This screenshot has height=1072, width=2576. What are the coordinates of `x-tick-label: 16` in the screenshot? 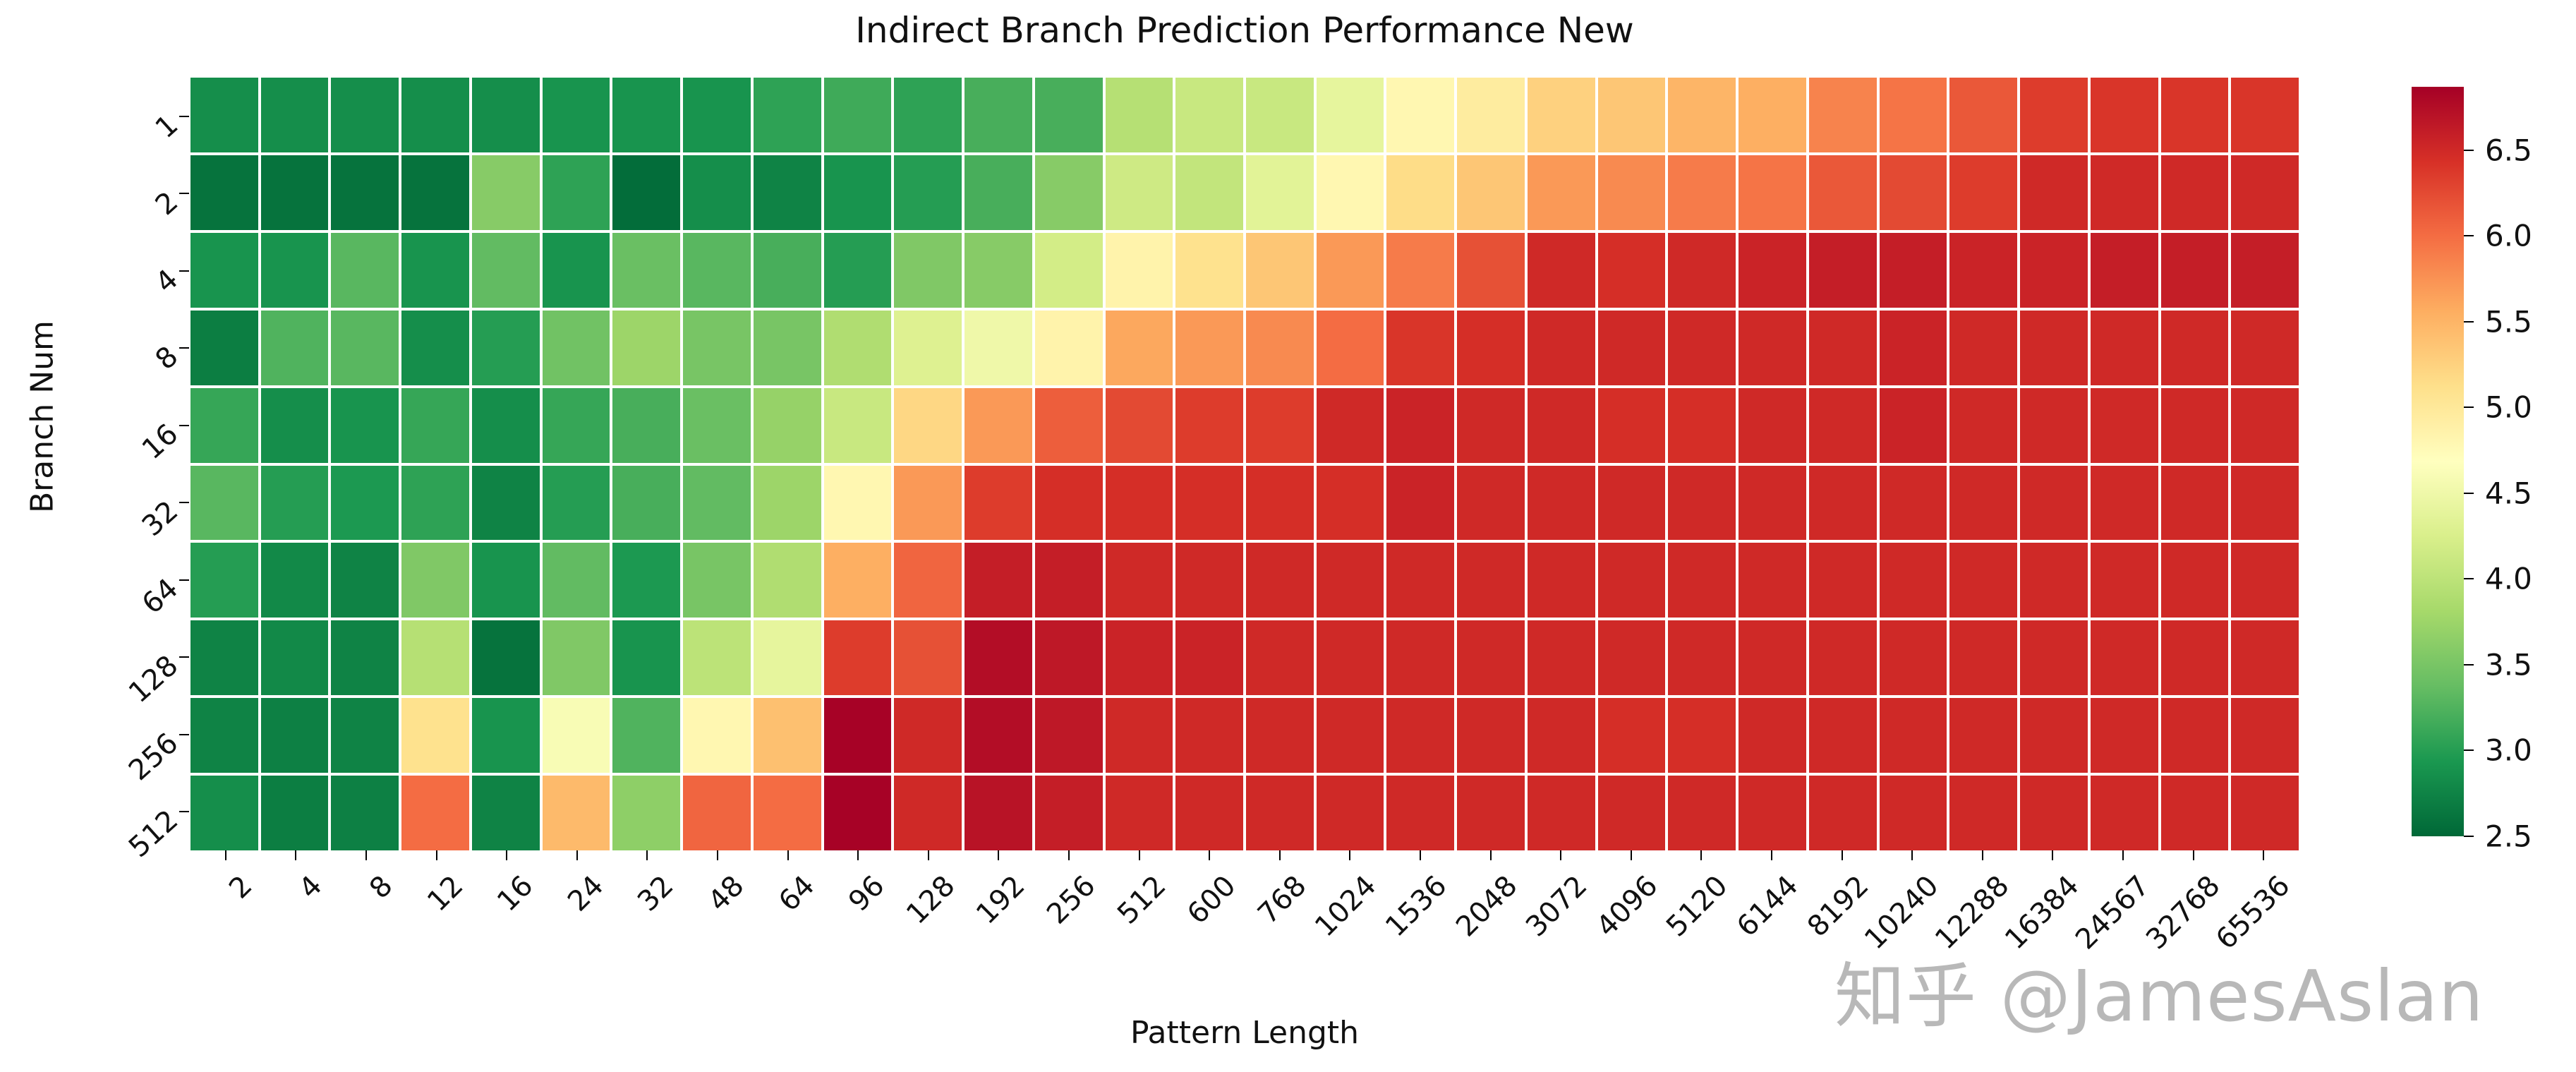 It's located at (516, 894).